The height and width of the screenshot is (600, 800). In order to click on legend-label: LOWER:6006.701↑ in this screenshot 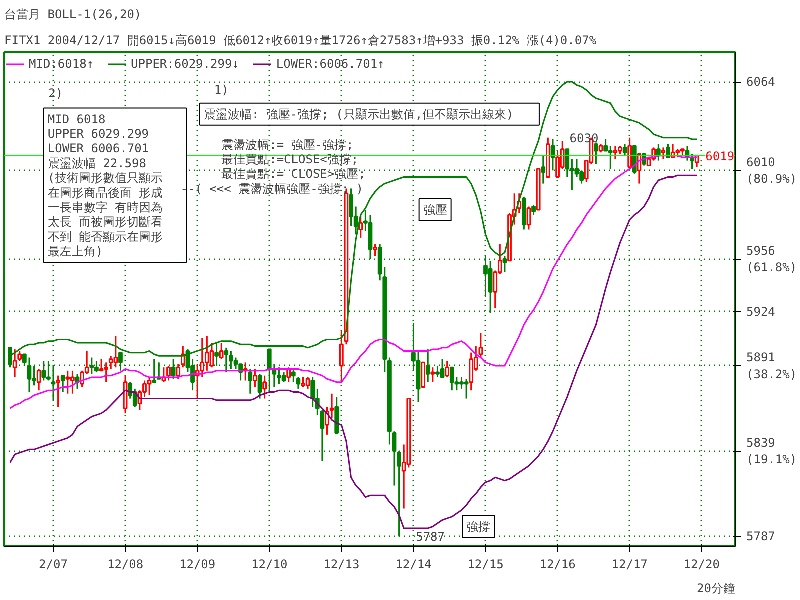, I will do `click(330, 64)`.